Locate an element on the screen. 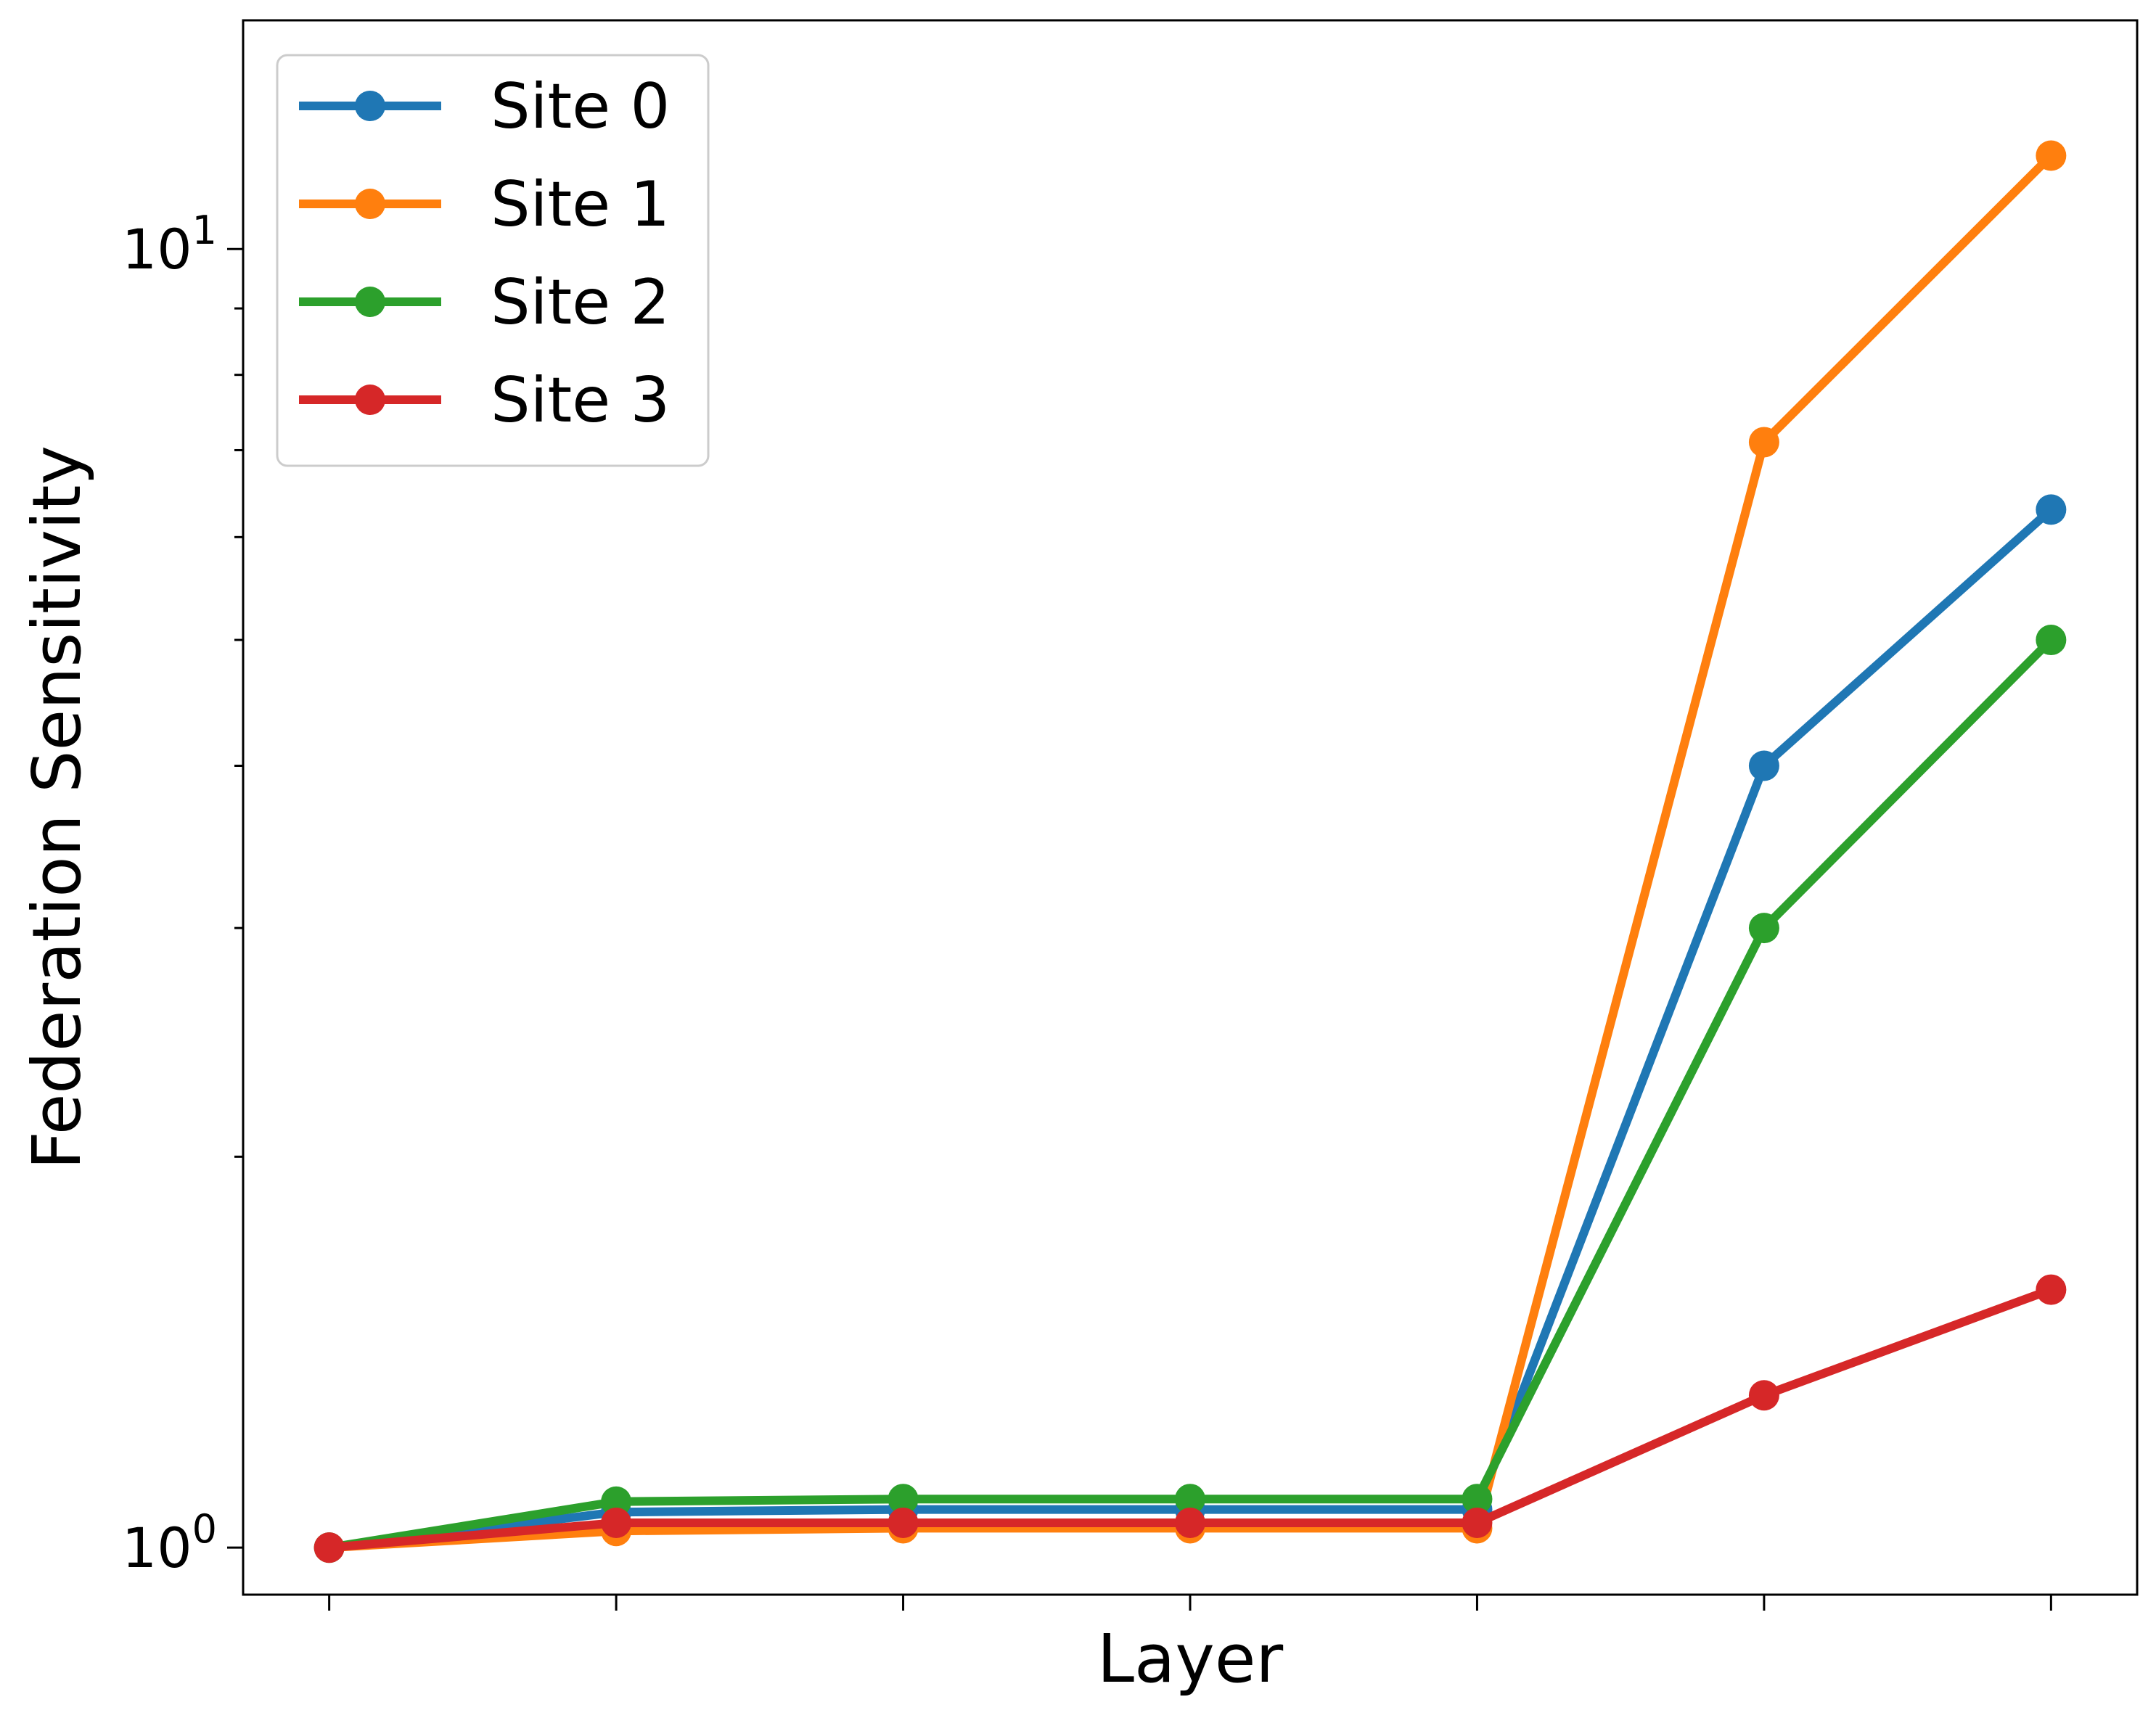 This screenshot has width=2156, height=1718. y-tick-label-exponent: 0 is located at coordinates (204, 1529).